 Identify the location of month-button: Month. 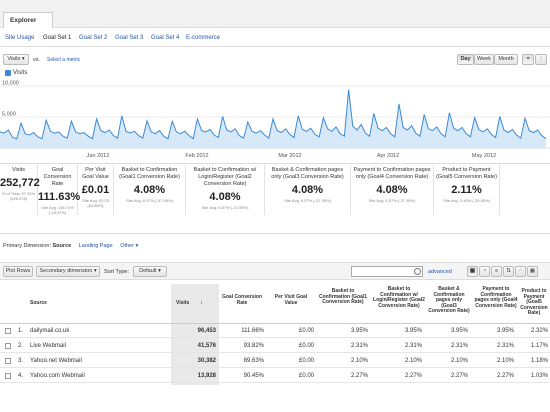
(506, 59).